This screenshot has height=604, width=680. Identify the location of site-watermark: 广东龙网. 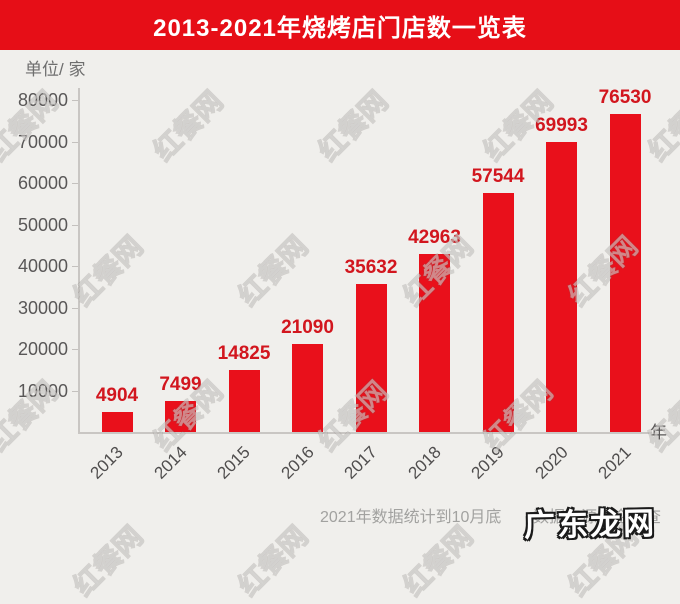
(590, 525).